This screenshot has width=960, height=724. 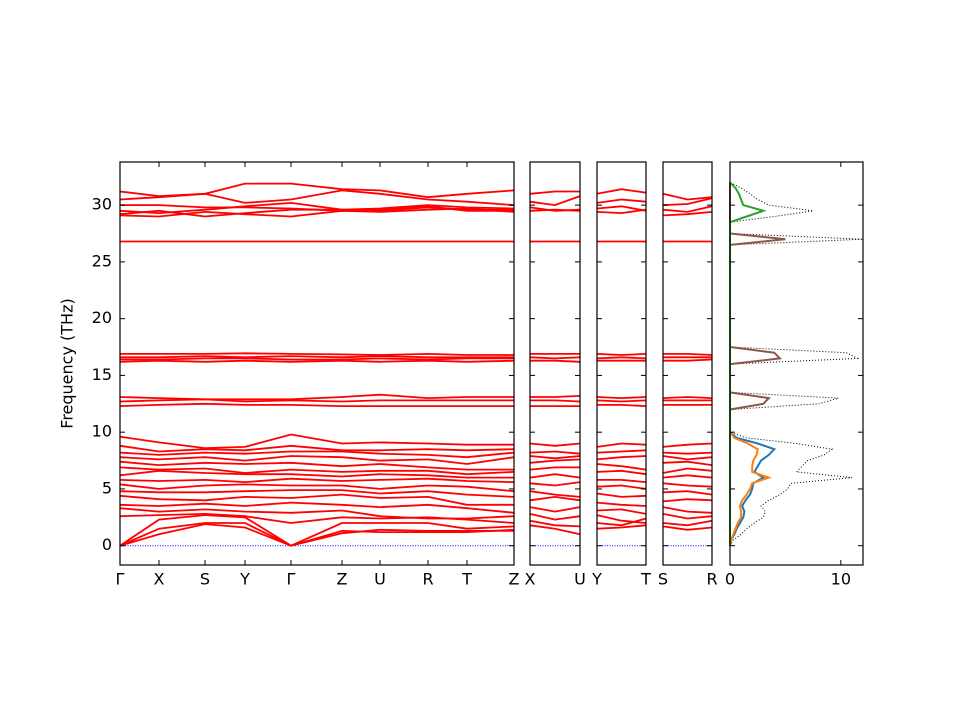 What do you see at coordinates (67, 363) in the screenshot?
I see `y-axis-label: Frequency (THz)` at bounding box center [67, 363].